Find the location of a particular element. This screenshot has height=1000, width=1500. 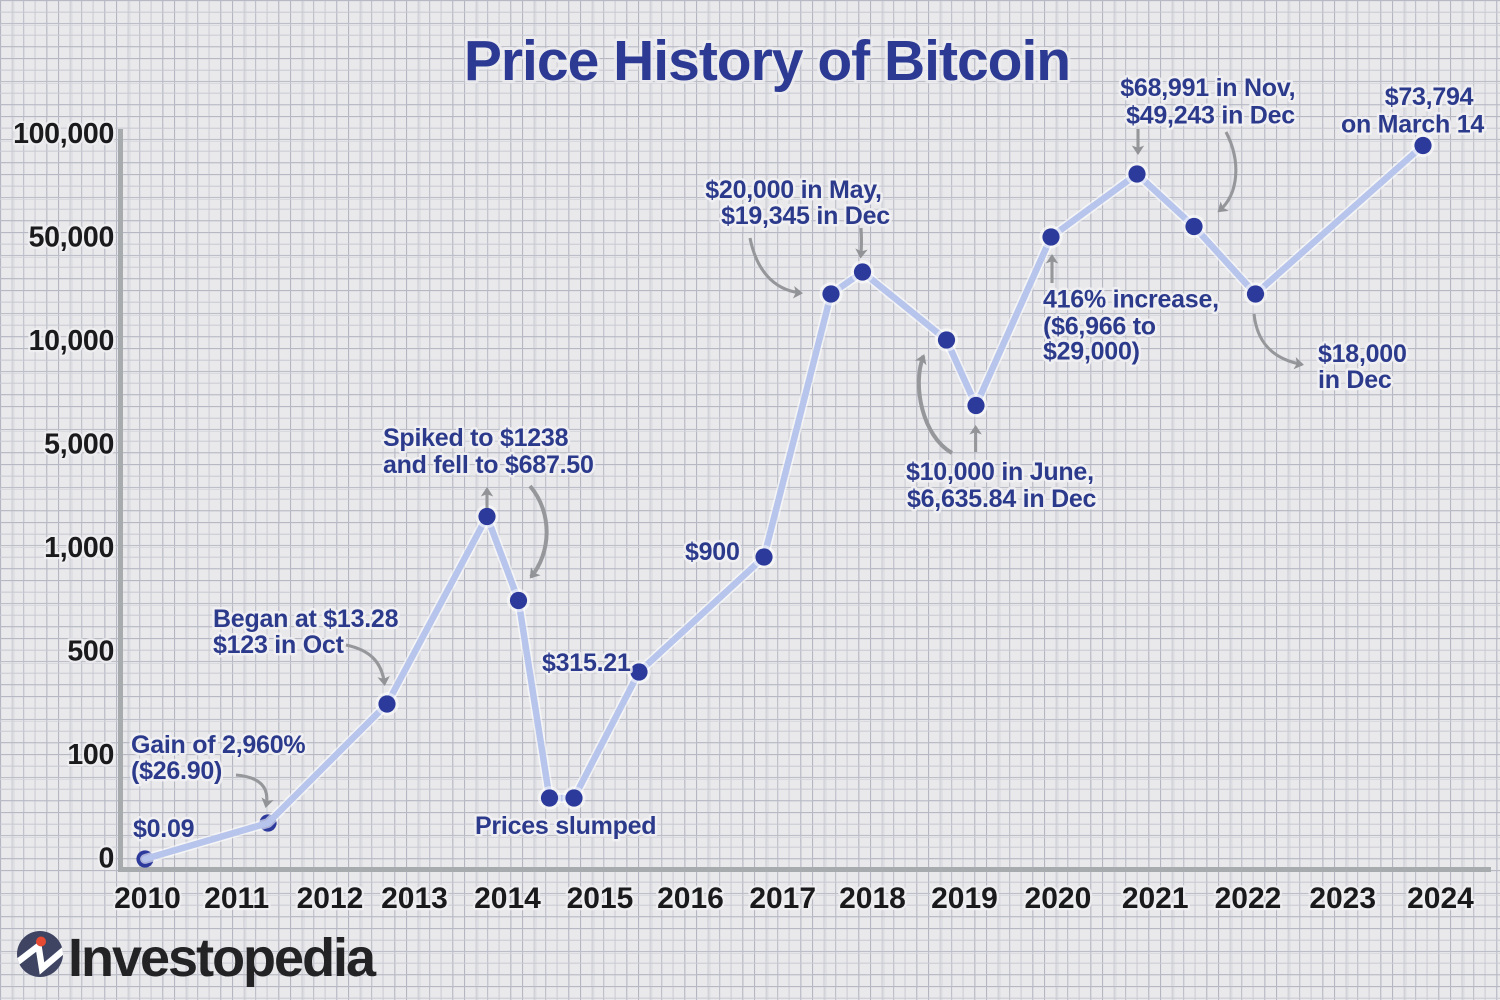

svg-text: ($6,966 to is located at coordinates (1099, 327).